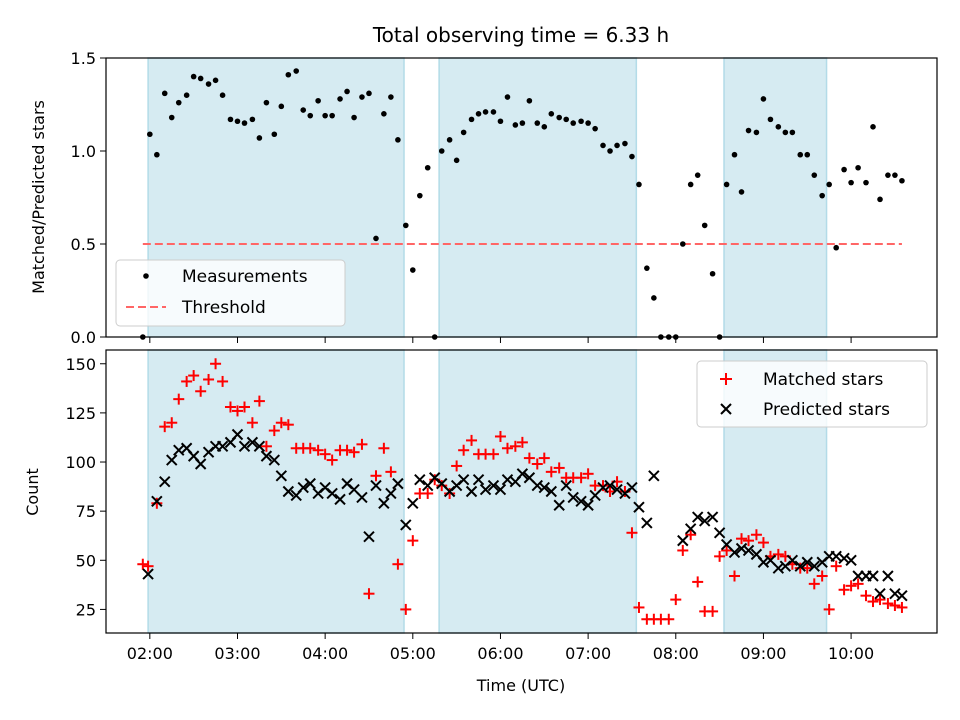 This screenshot has height=720, width=960. Describe the element at coordinates (520, 35) in the screenshot. I see `chart-title: Total observing time = 6.33 h` at that location.